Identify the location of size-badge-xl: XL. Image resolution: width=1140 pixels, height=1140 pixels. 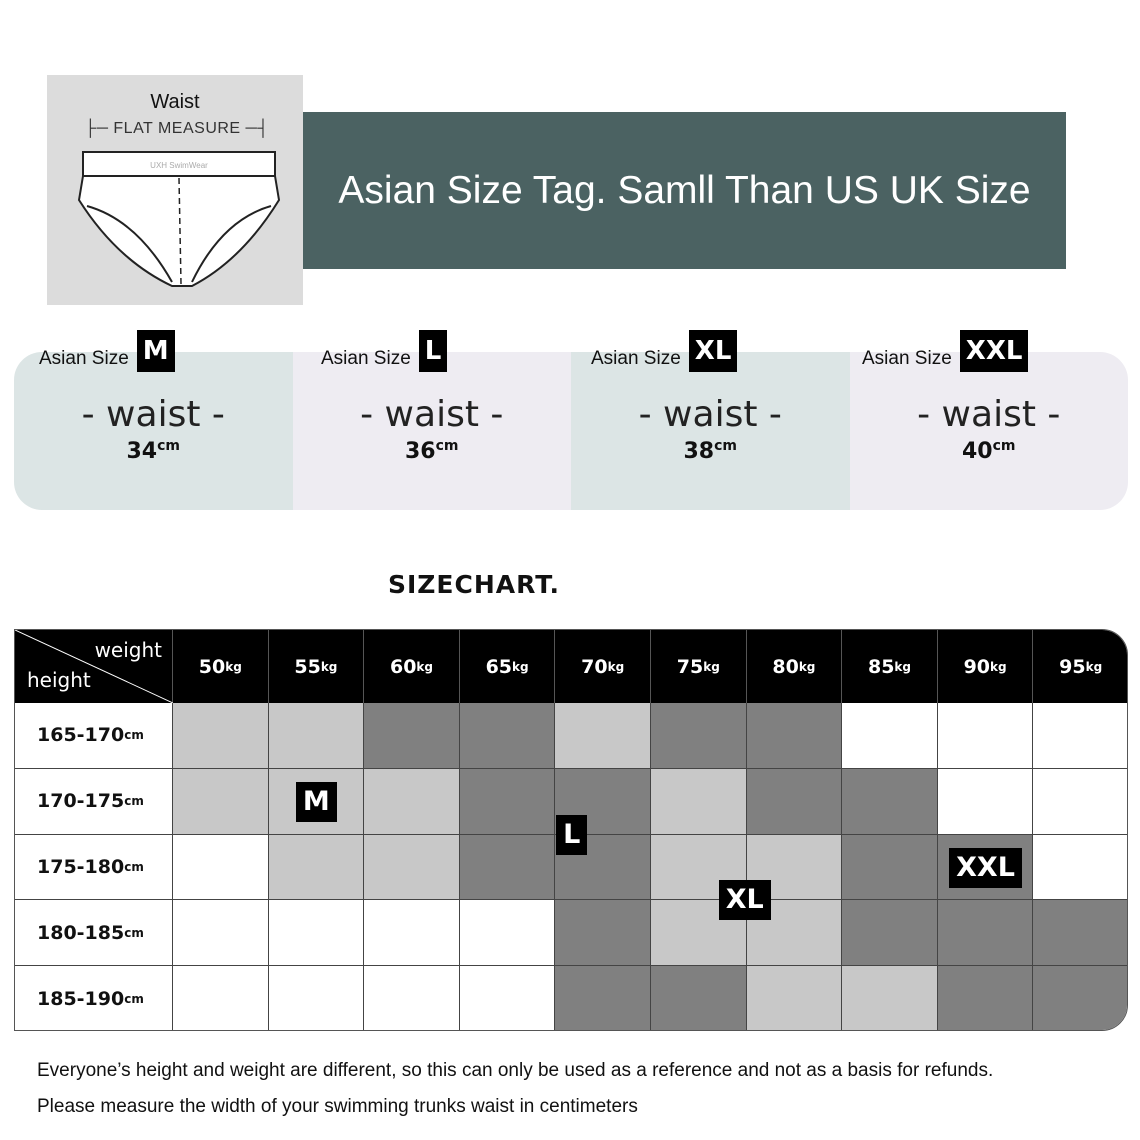
(744, 900).